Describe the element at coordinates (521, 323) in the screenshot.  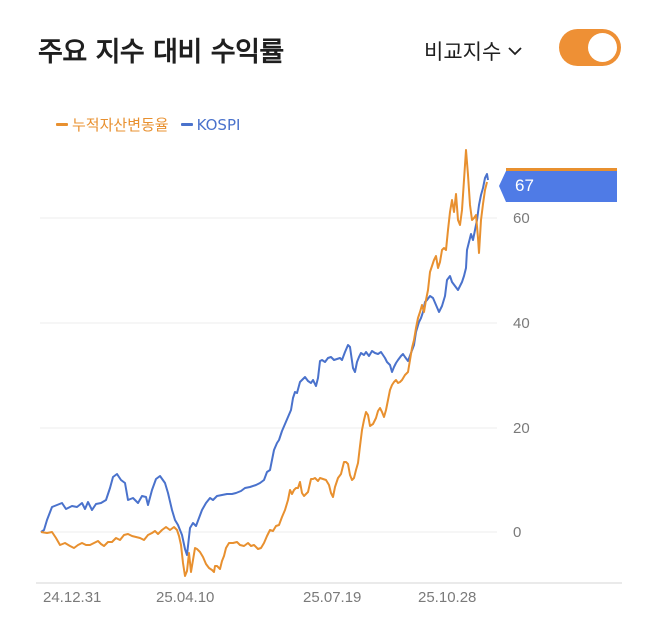
I see `y-tick-40: 40` at that location.